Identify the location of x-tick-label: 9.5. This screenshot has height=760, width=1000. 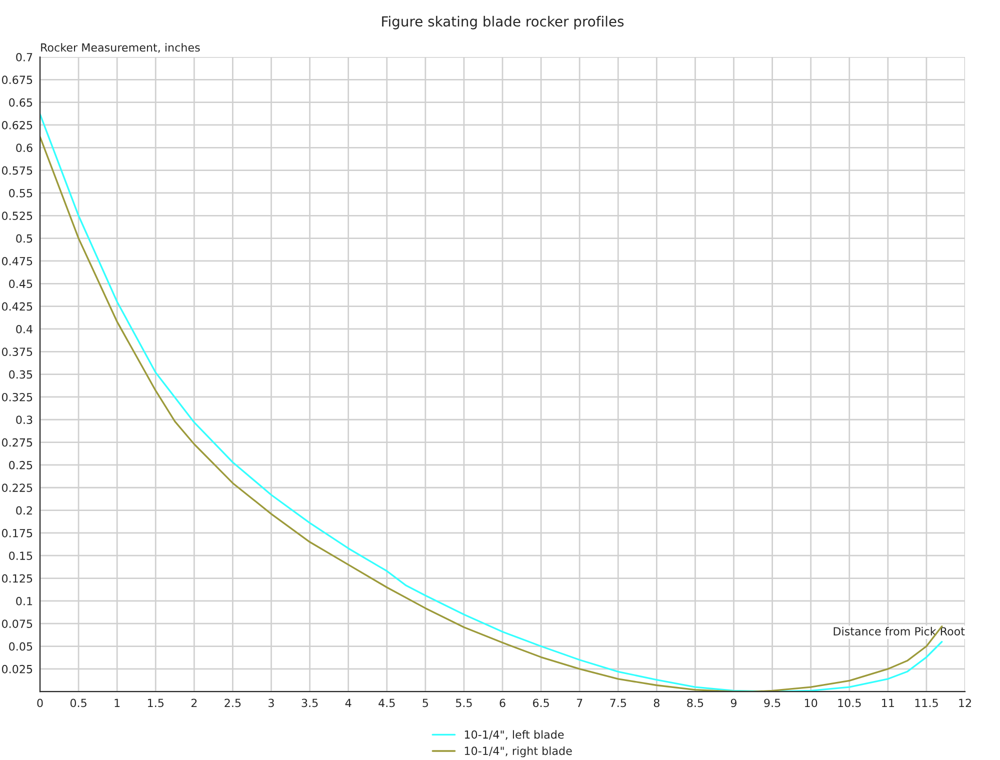
(772, 703).